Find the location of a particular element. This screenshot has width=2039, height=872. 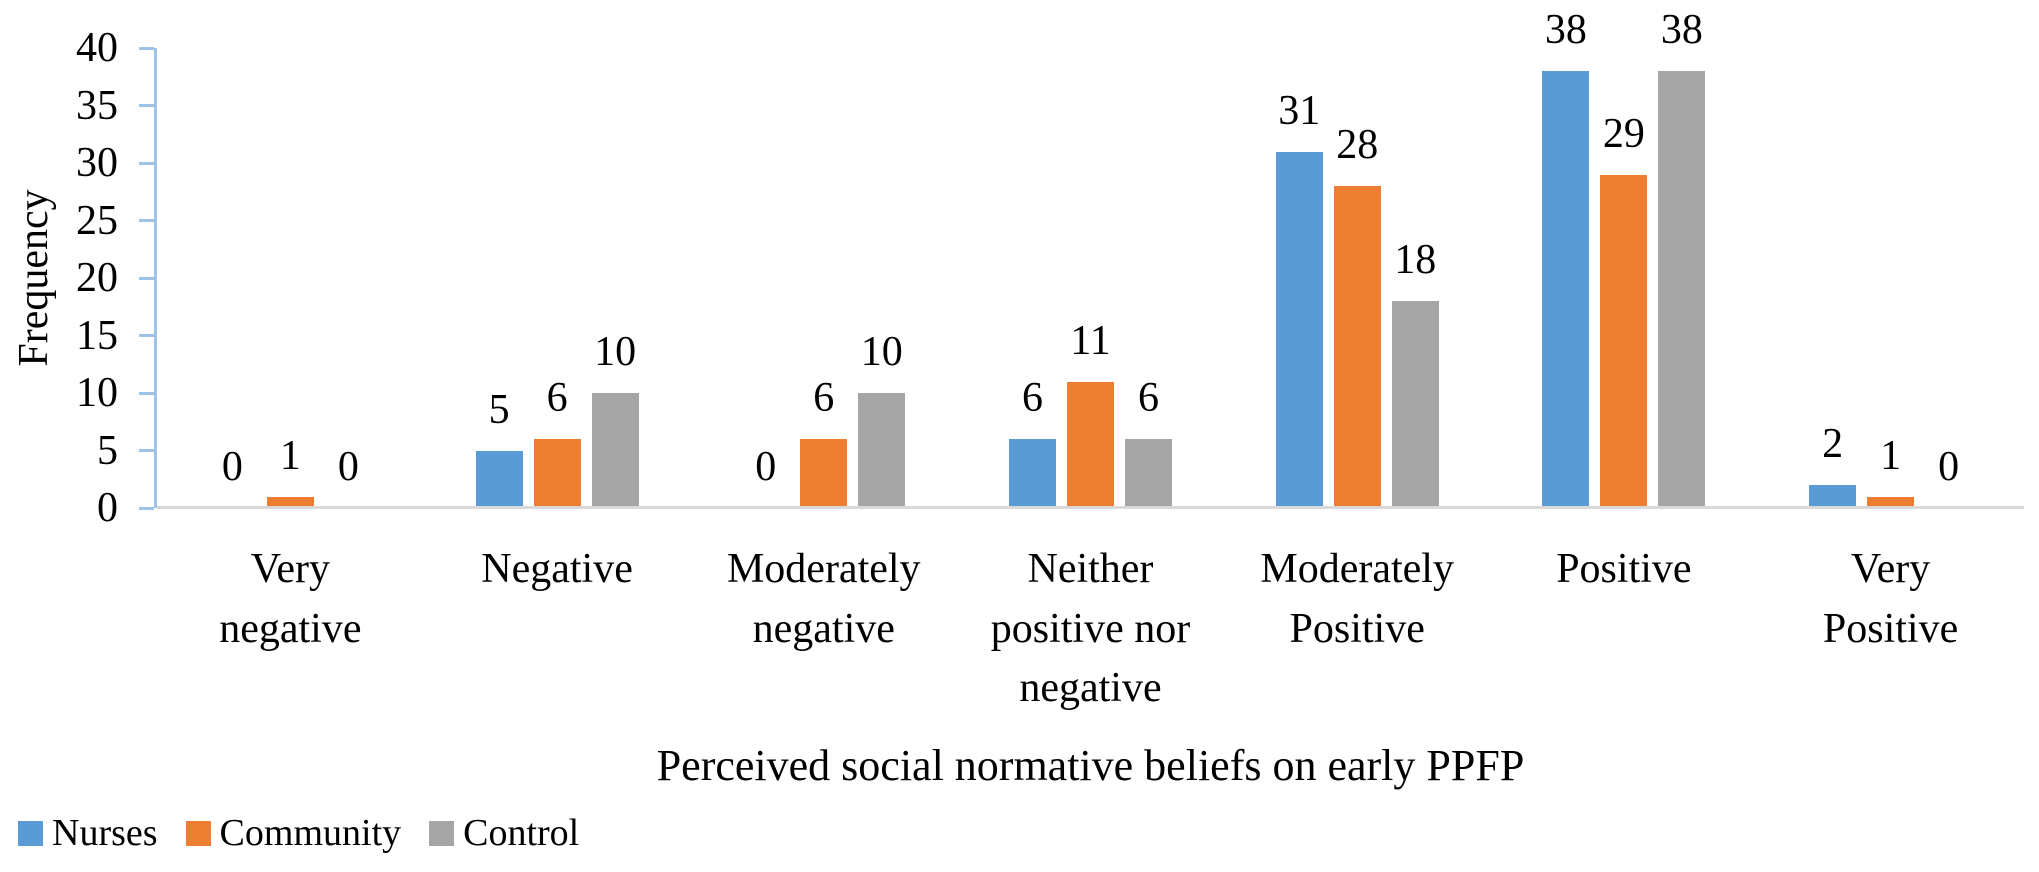

y-axis-tick-label: 40 is located at coordinates (97, 48).